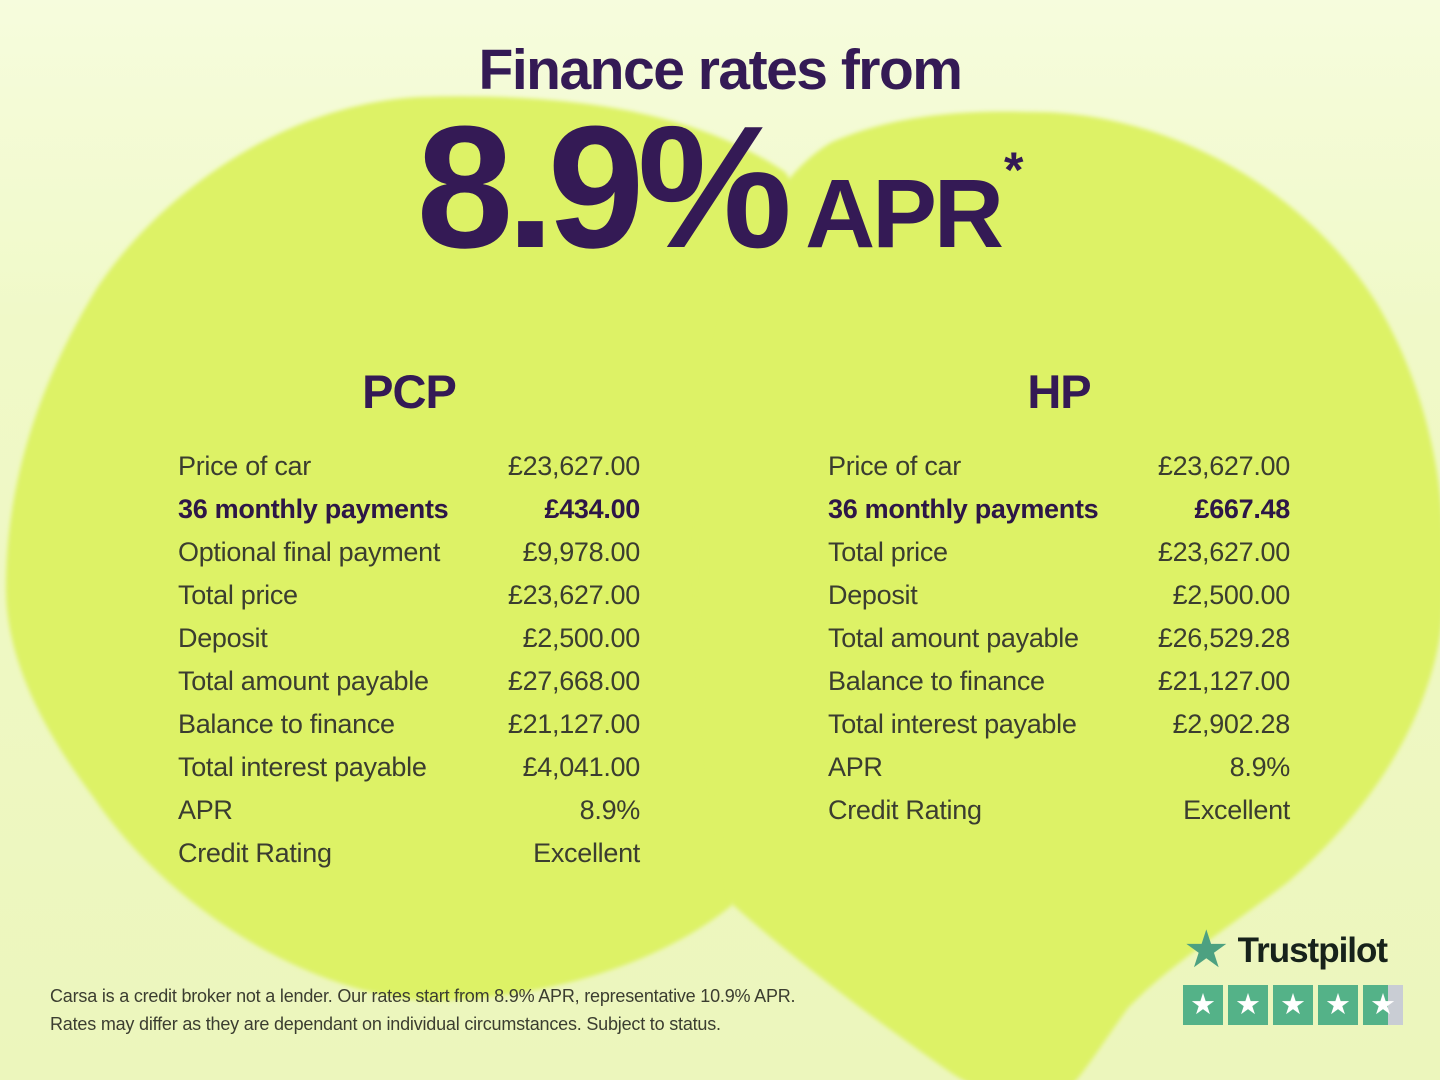 The height and width of the screenshot is (1080, 1440). I want to click on table-row: Total amount payable £27,668.00, so click(409, 681).